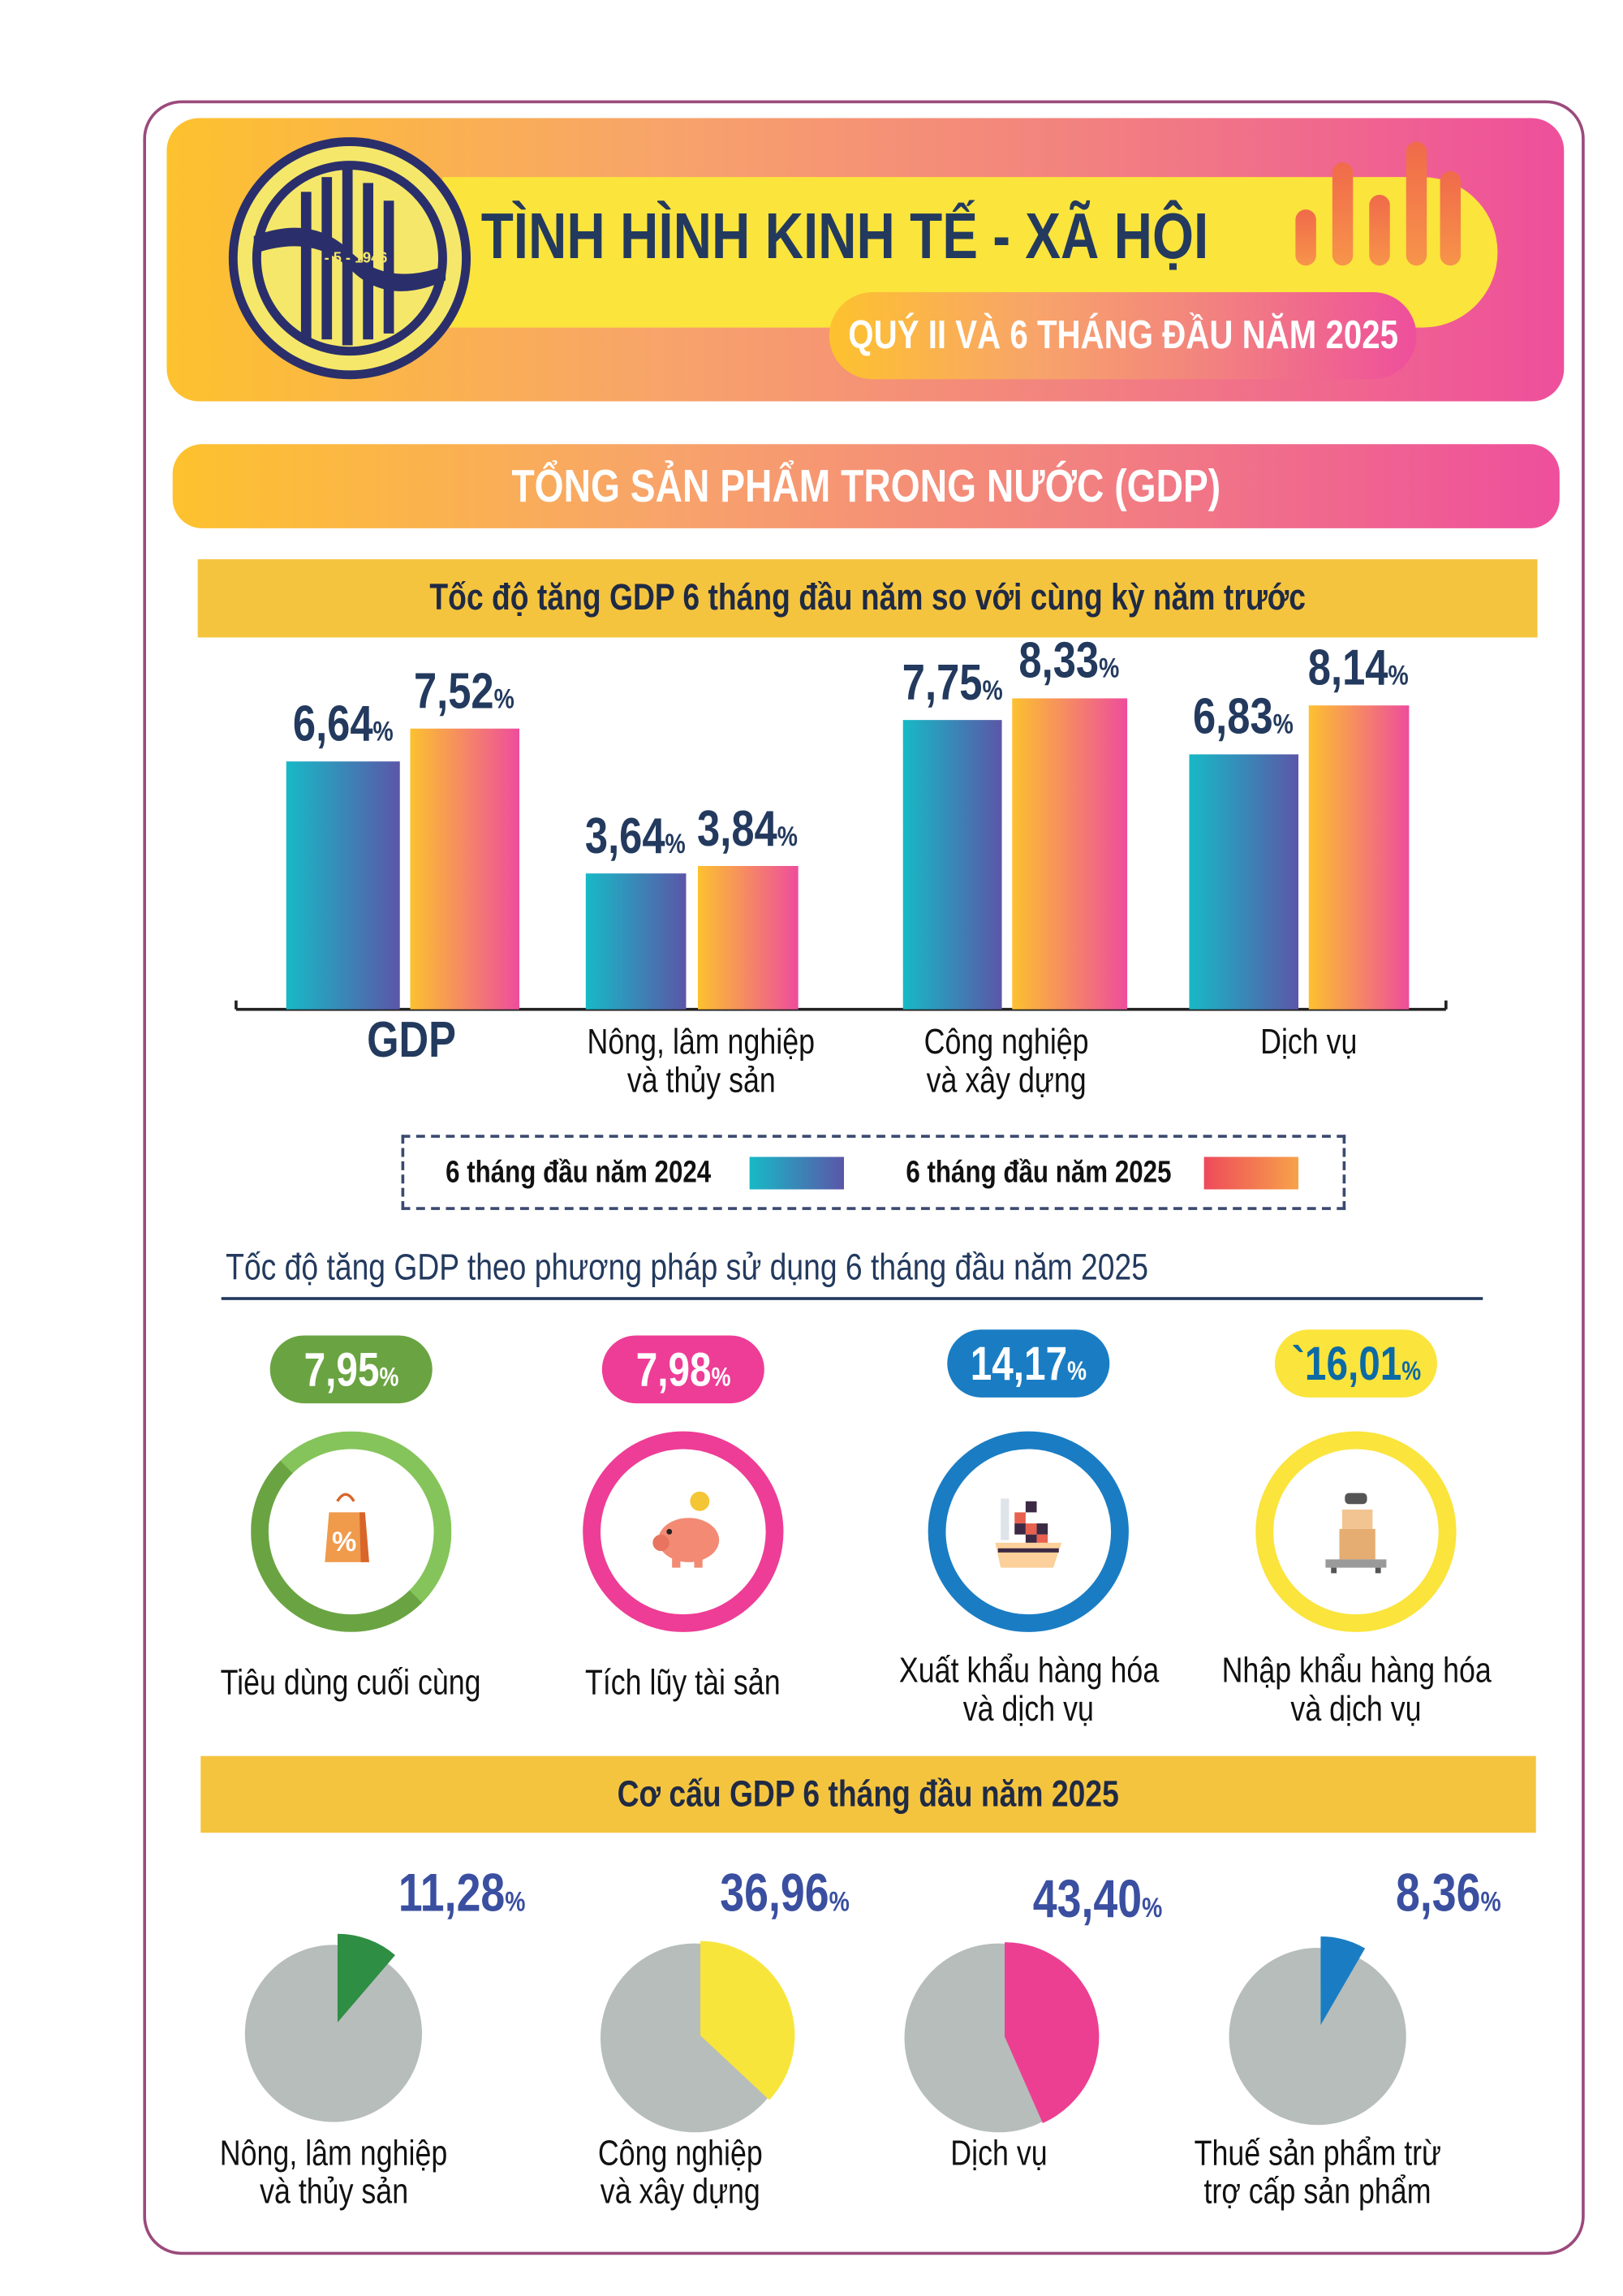  Describe the element at coordinates (333, 2173) in the screenshot. I see `structure-label: Nông, lâm nghiệp và thủy sản` at that location.